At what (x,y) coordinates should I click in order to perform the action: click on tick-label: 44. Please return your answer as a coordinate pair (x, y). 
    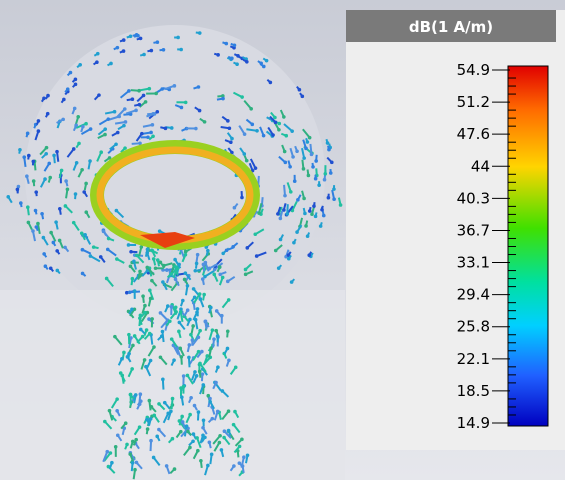
    Looking at the image, I should click on (480, 166).